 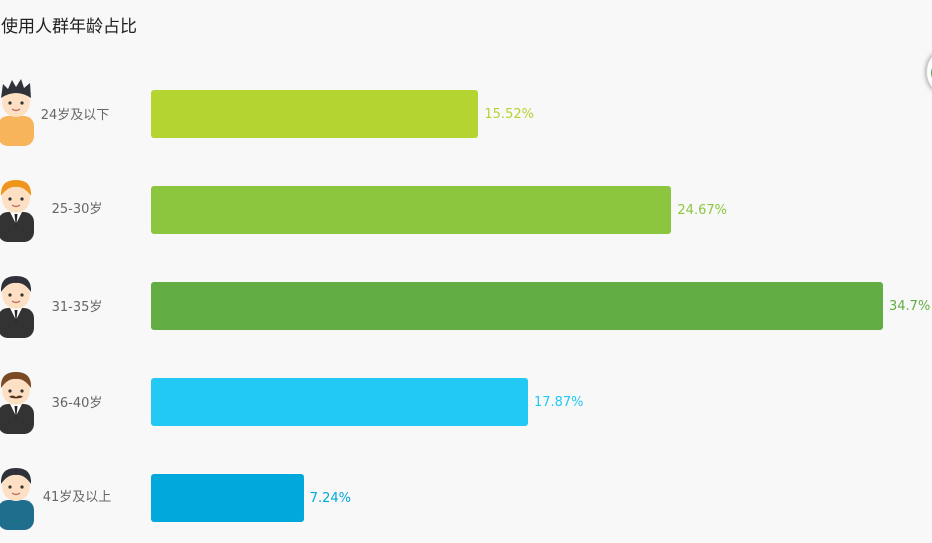 I want to click on value-label: 34.7%, so click(x=910, y=306).